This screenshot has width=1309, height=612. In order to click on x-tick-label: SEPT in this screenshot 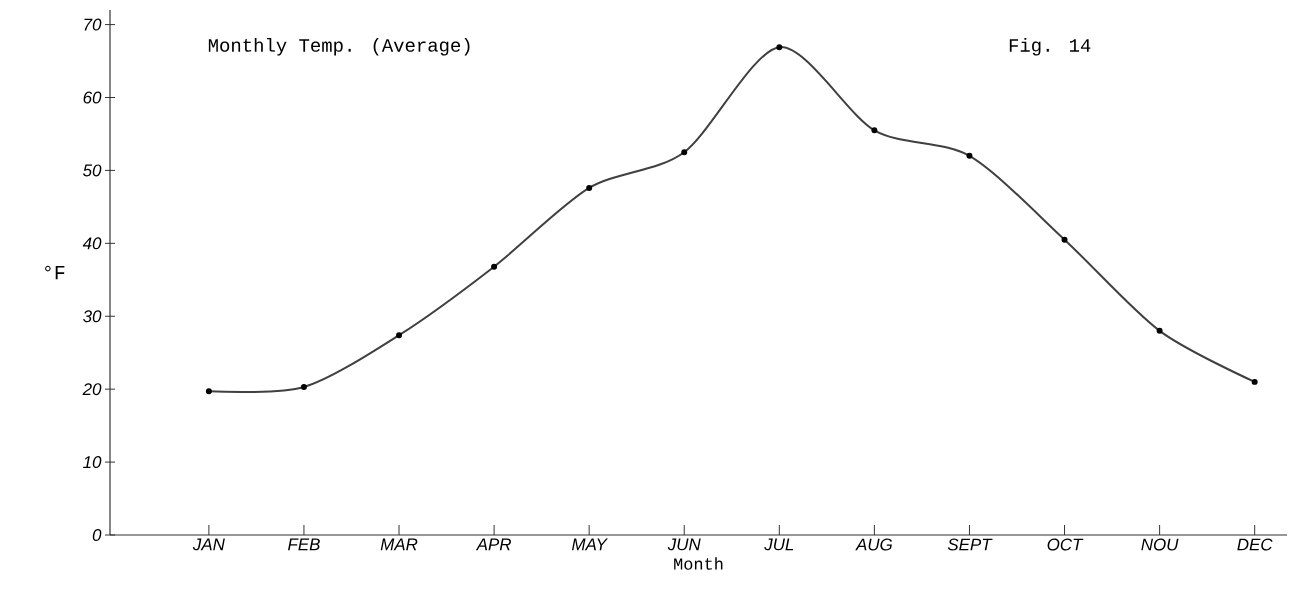, I will do `click(970, 544)`.